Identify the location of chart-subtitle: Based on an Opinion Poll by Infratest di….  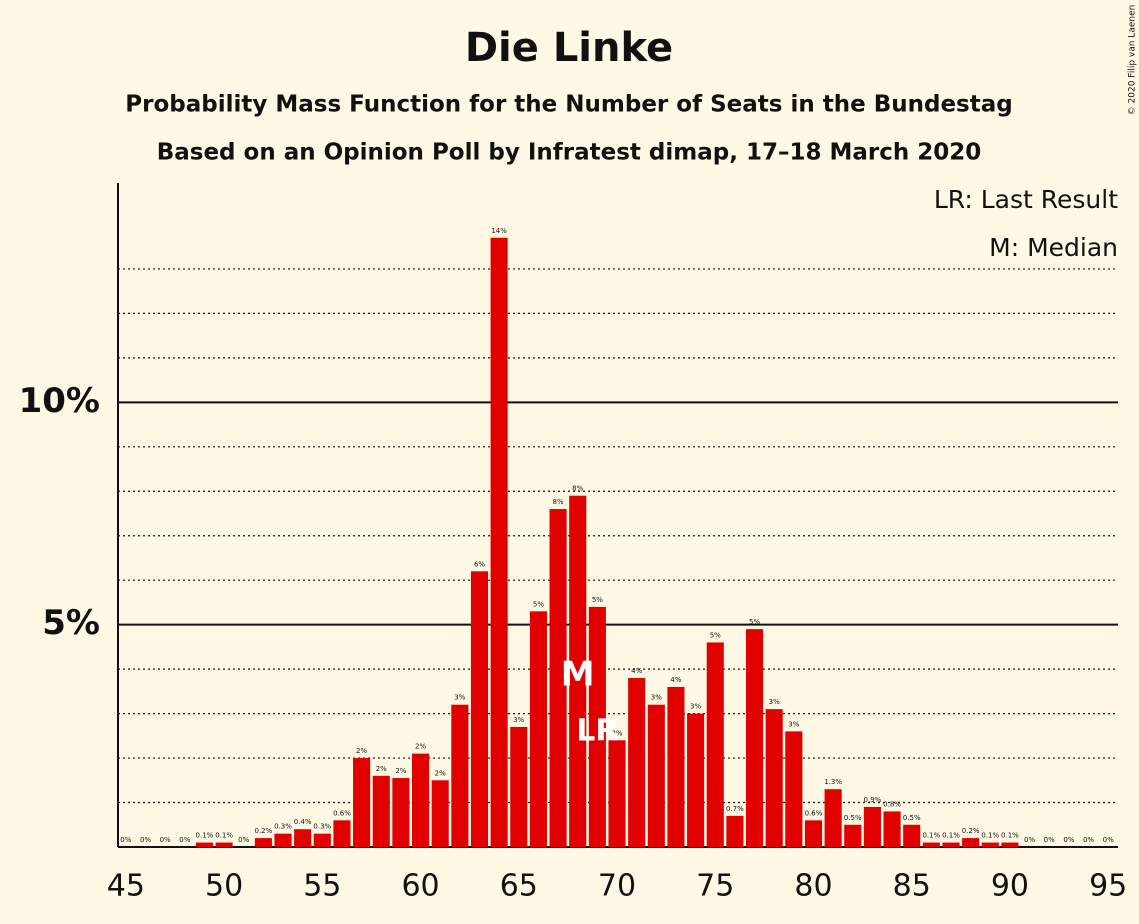
(569, 153).